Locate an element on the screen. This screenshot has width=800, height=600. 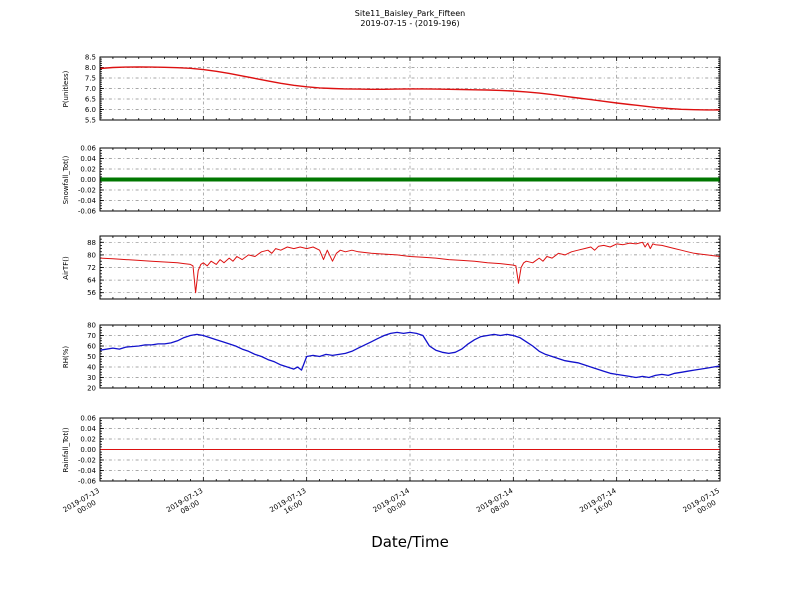
x-tick-label: 2019-07-1300:00 is located at coordinates (83, 504).